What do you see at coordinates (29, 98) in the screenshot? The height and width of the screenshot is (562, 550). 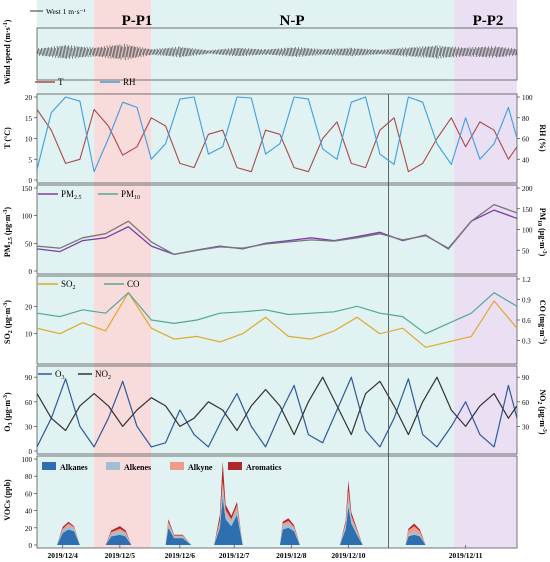 I see `ytick-label-met-left: 20` at bounding box center [29, 98].